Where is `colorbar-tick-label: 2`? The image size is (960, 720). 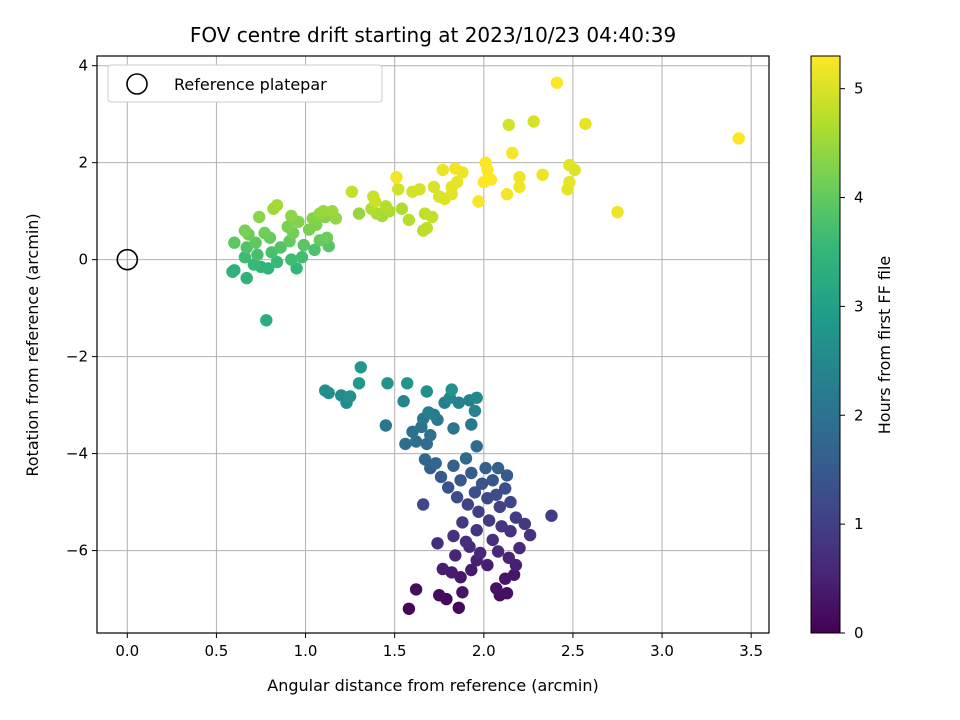
colorbar-tick-label: 2 is located at coordinates (859, 415).